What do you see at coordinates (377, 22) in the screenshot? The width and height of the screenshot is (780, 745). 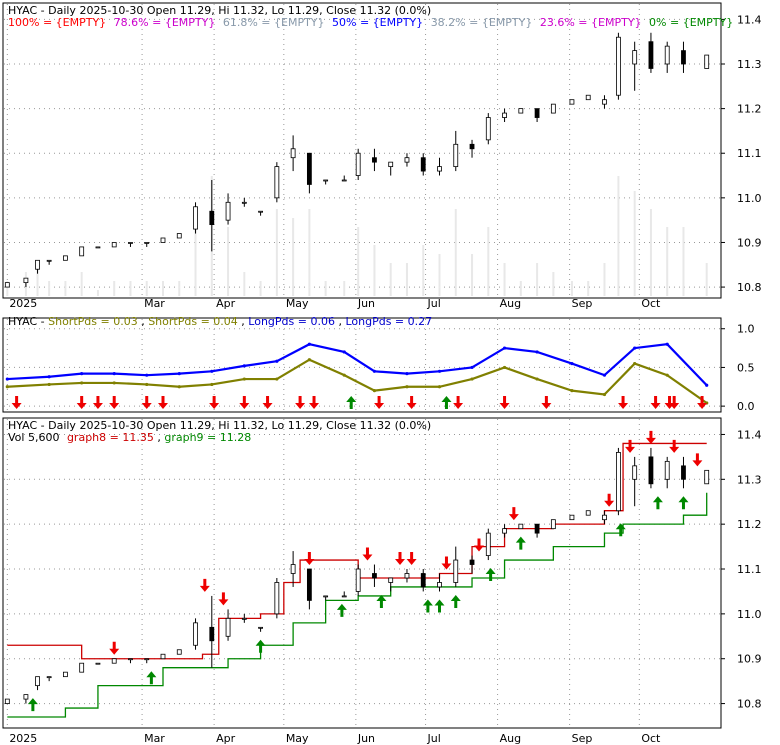 I see `fib-50-label: 50% = {EMPTY}` at bounding box center [377, 22].